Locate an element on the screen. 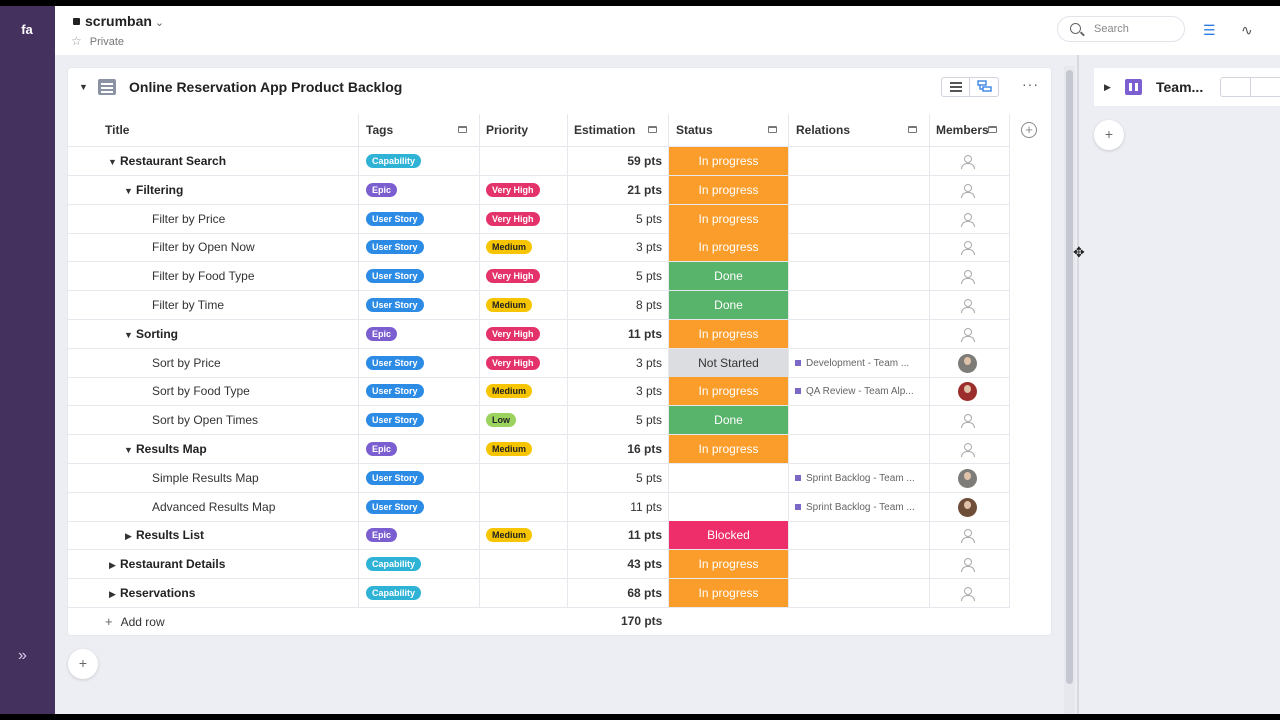 This screenshot has width=1280, height=720. add-board-button: + is located at coordinates (83, 664).